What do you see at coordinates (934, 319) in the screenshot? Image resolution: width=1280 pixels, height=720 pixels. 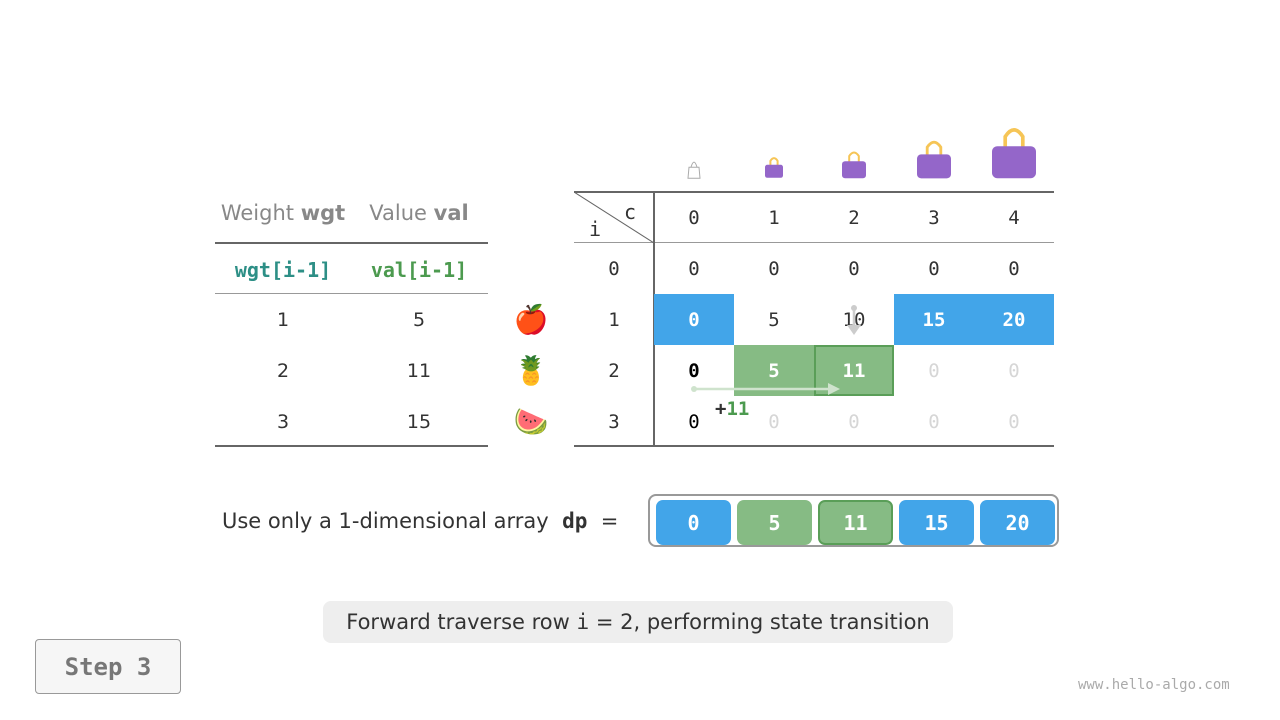 I see `dp-cell: 15` at bounding box center [934, 319].